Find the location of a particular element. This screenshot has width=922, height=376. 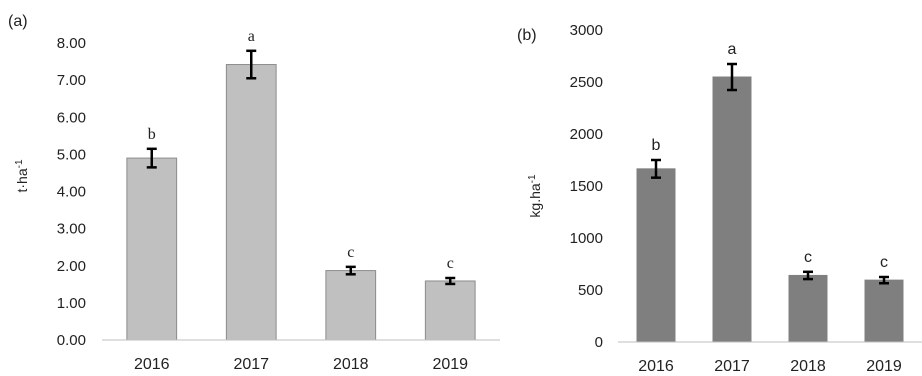

y-tick-label-a: 2.00 is located at coordinates (71, 266).